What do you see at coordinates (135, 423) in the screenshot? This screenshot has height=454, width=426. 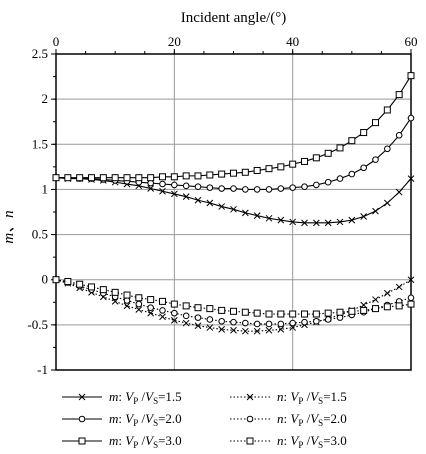 I see `legend-label-vp-sub: P` at bounding box center [135, 423].